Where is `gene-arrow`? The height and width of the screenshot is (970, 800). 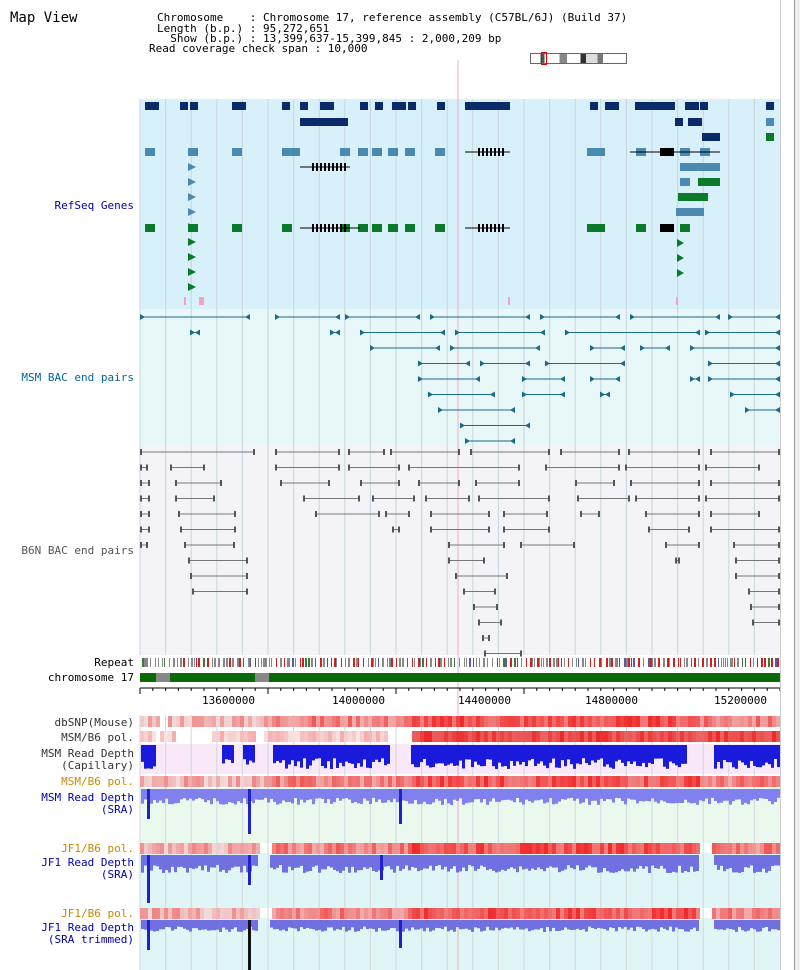
gene-arrow is located at coordinates (192, 167).